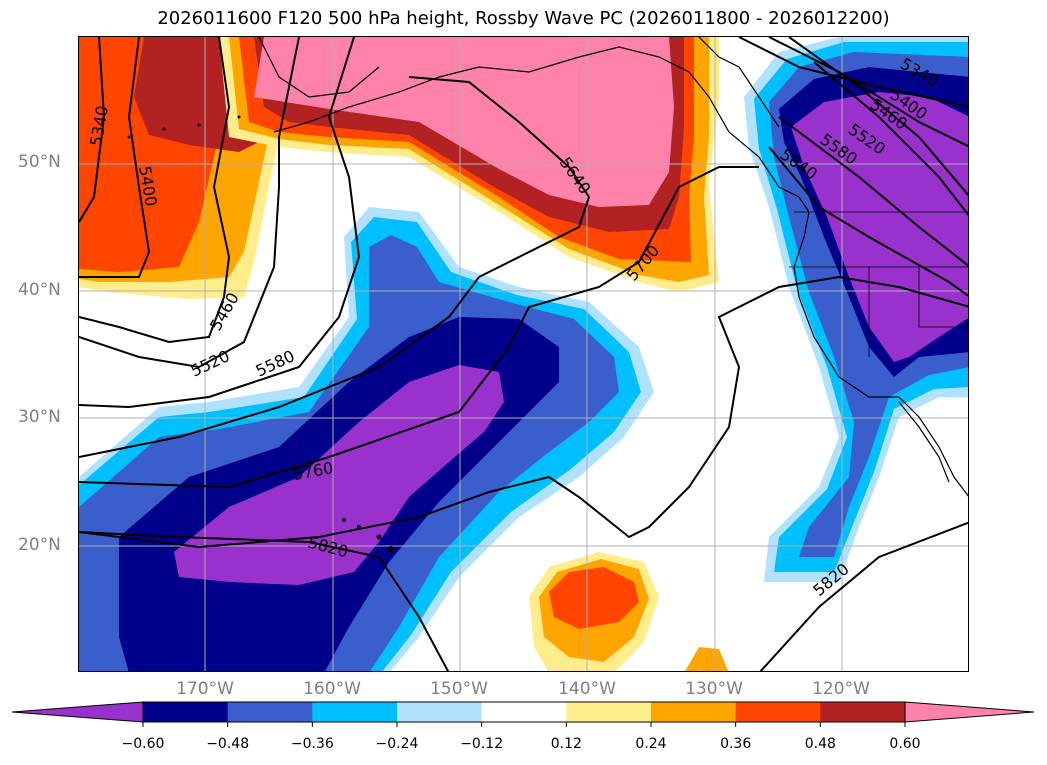 Image resolution: width=1047 pixels, height=765 pixels. I want to click on lat-label-50n: 50°N, so click(39, 162).